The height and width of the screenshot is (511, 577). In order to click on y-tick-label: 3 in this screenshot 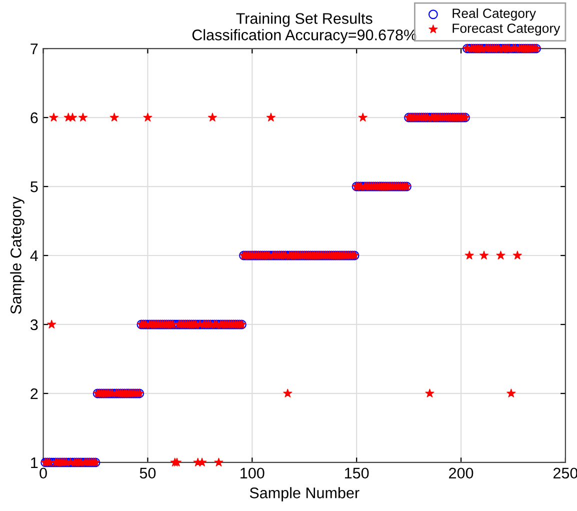, I will do `click(34, 324)`.